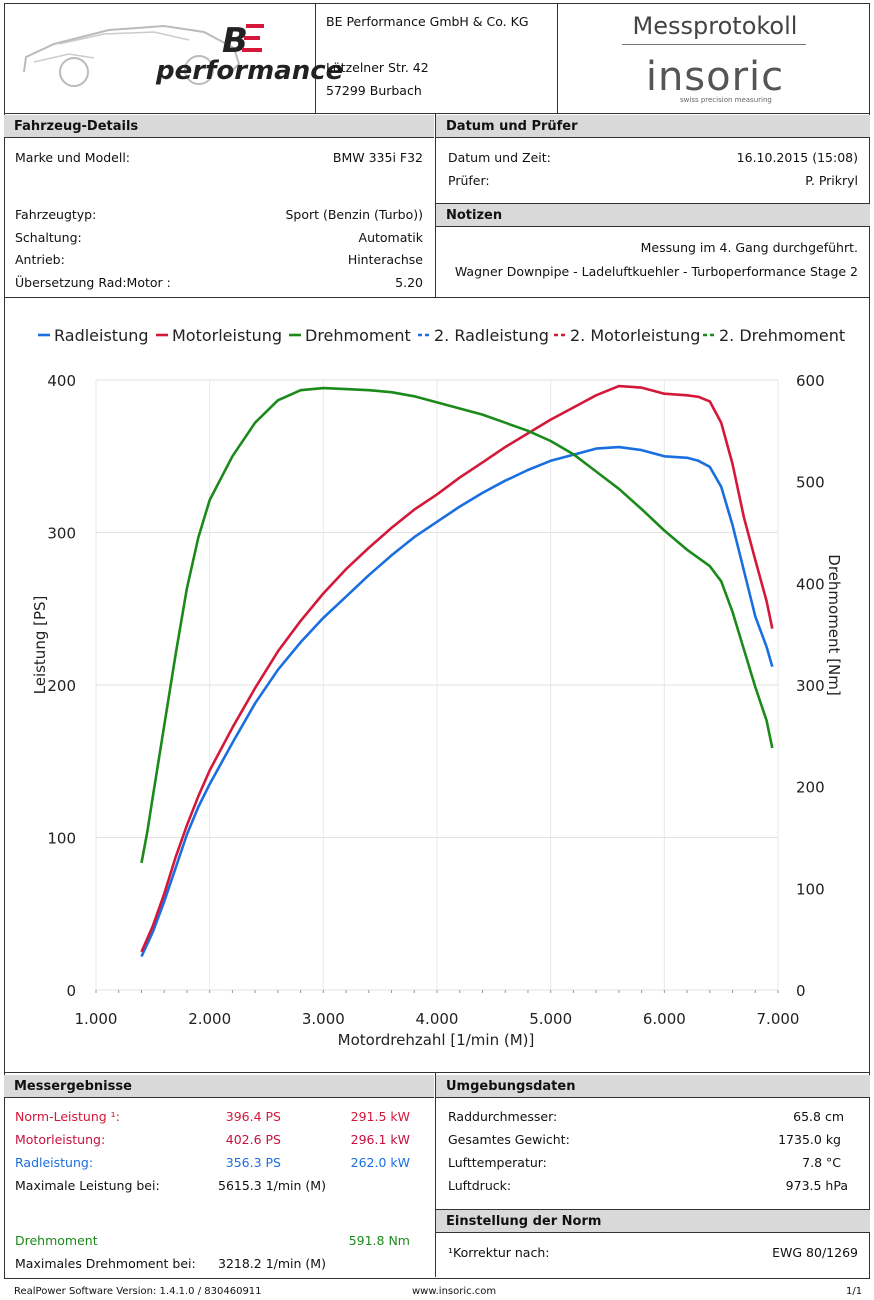 The image size is (874, 1300). What do you see at coordinates (67, 1116) in the screenshot?
I see `norm-power-label: Norm-Leistung ¹:` at bounding box center [67, 1116].